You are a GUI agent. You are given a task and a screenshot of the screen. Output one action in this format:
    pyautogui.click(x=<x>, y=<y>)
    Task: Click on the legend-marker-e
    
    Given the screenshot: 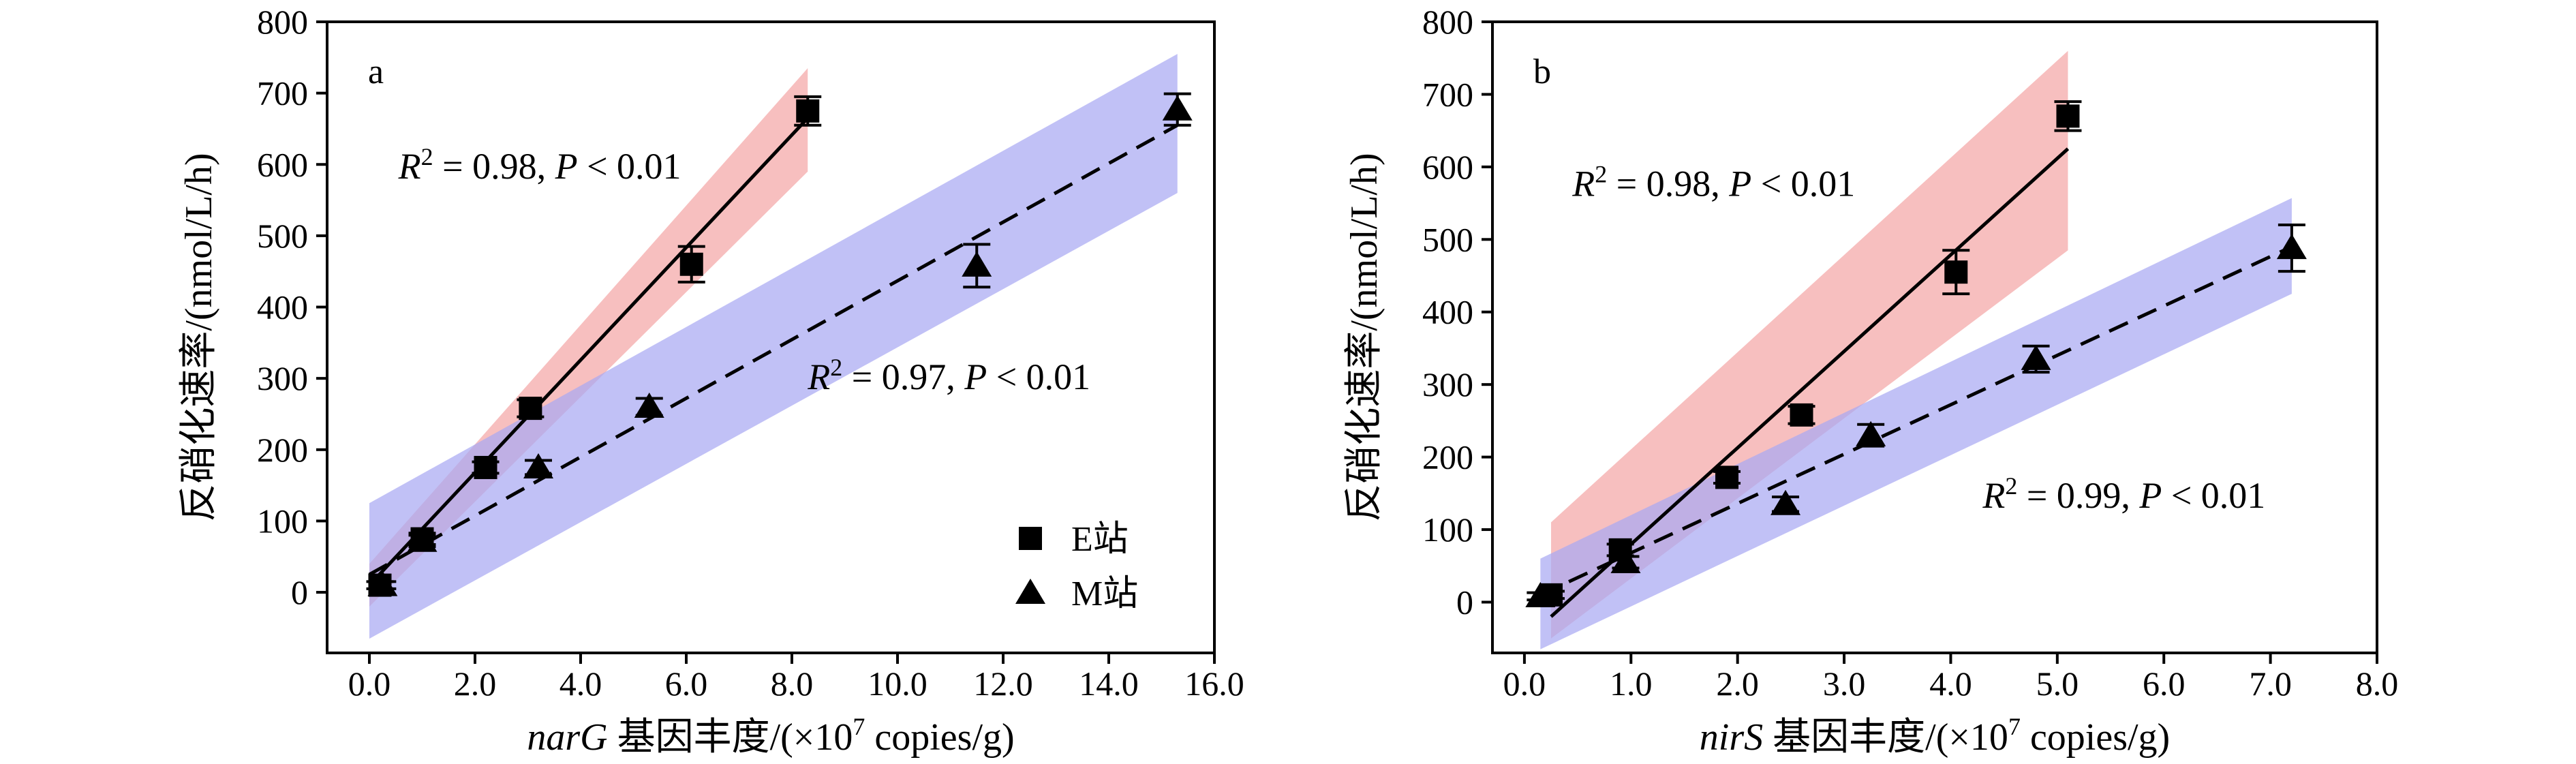 What is the action you would take?
    pyautogui.click(x=1030, y=538)
    